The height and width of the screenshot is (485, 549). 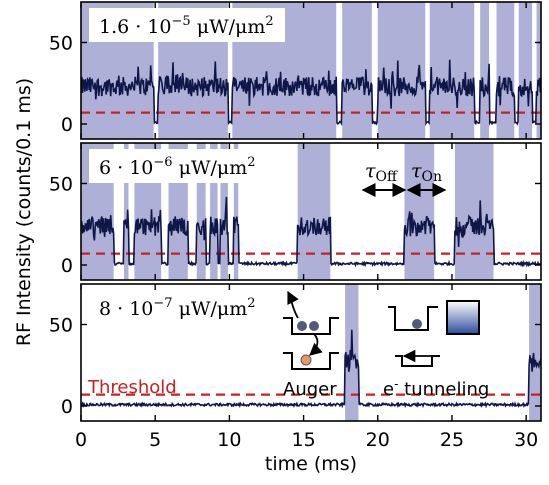 What do you see at coordinates (426, 172) in the screenshot?
I see `tau-on-label: τOn` at bounding box center [426, 172].